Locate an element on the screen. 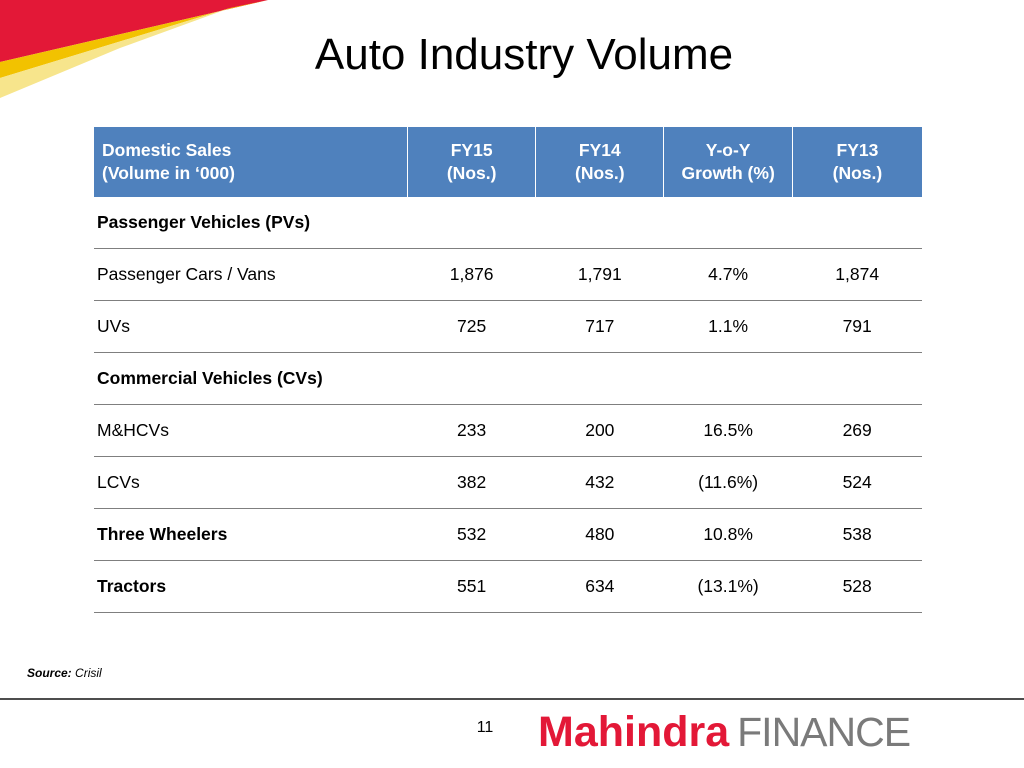 The height and width of the screenshot is (768, 1024). header-line: (Volume in ‘000) is located at coordinates (168, 173).